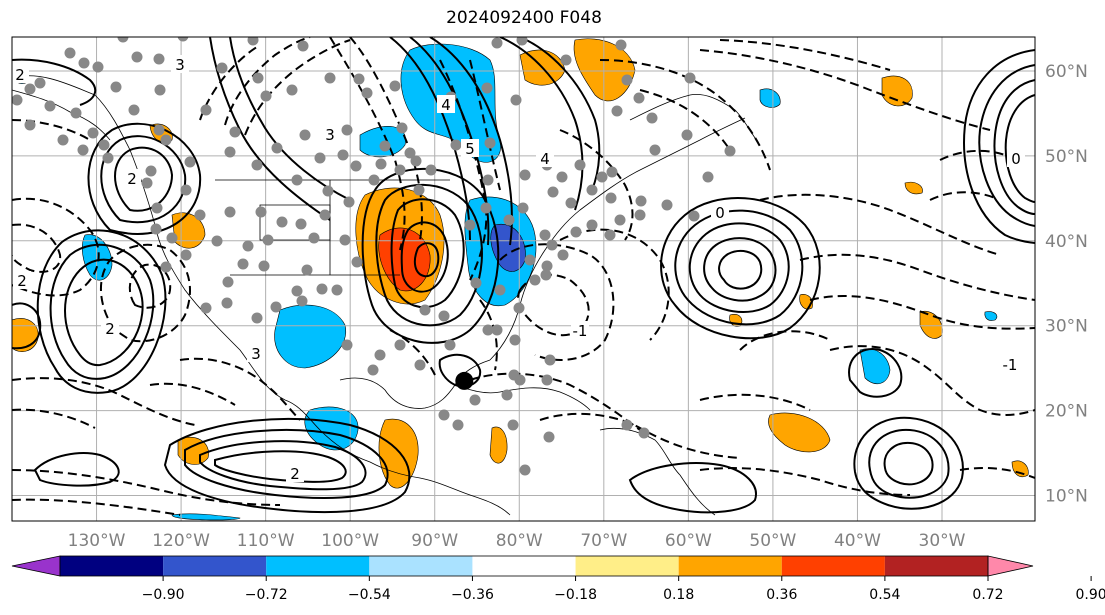 The image size is (1105, 615). Describe the element at coordinates (884, 595) in the screenshot. I see `colorbar-tick-label: 0.54` at that location.